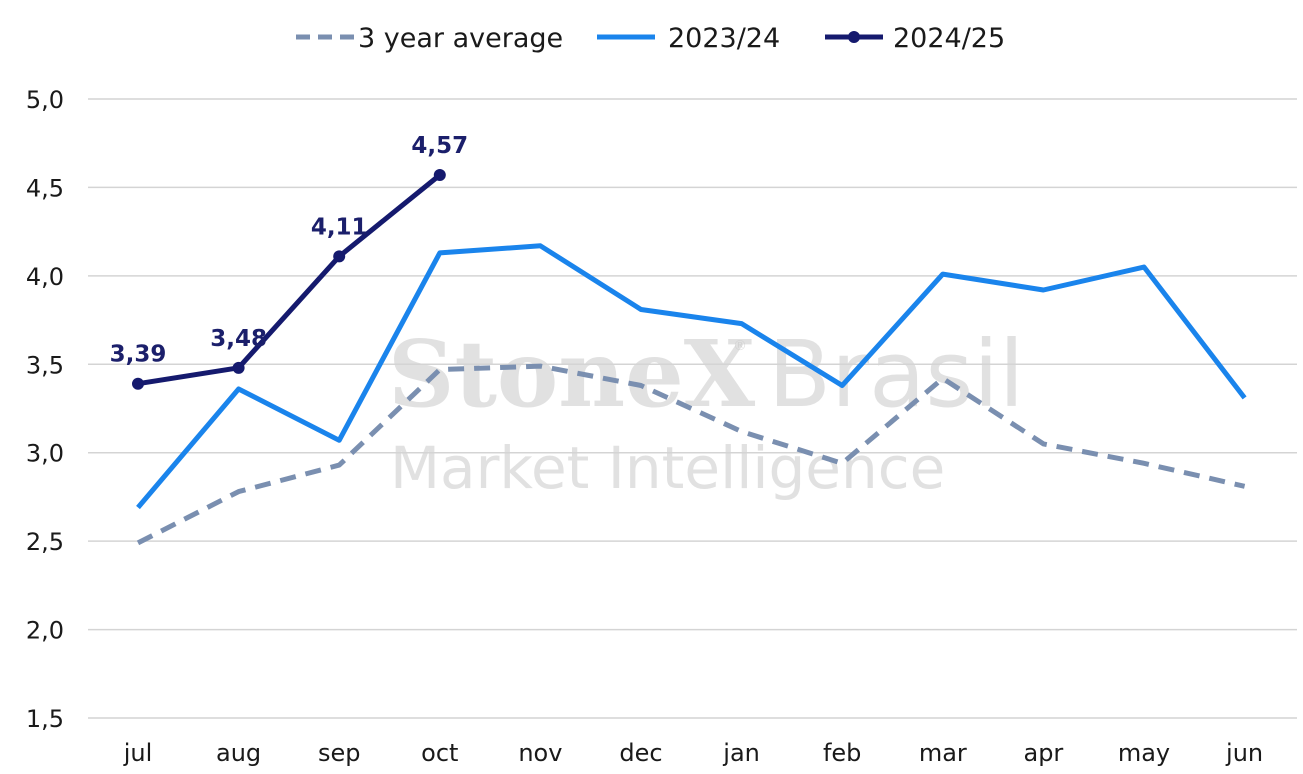  What do you see at coordinates (572, 374) in the screenshot?
I see `watermark-brand-a: StoneX` at bounding box center [572, 374].